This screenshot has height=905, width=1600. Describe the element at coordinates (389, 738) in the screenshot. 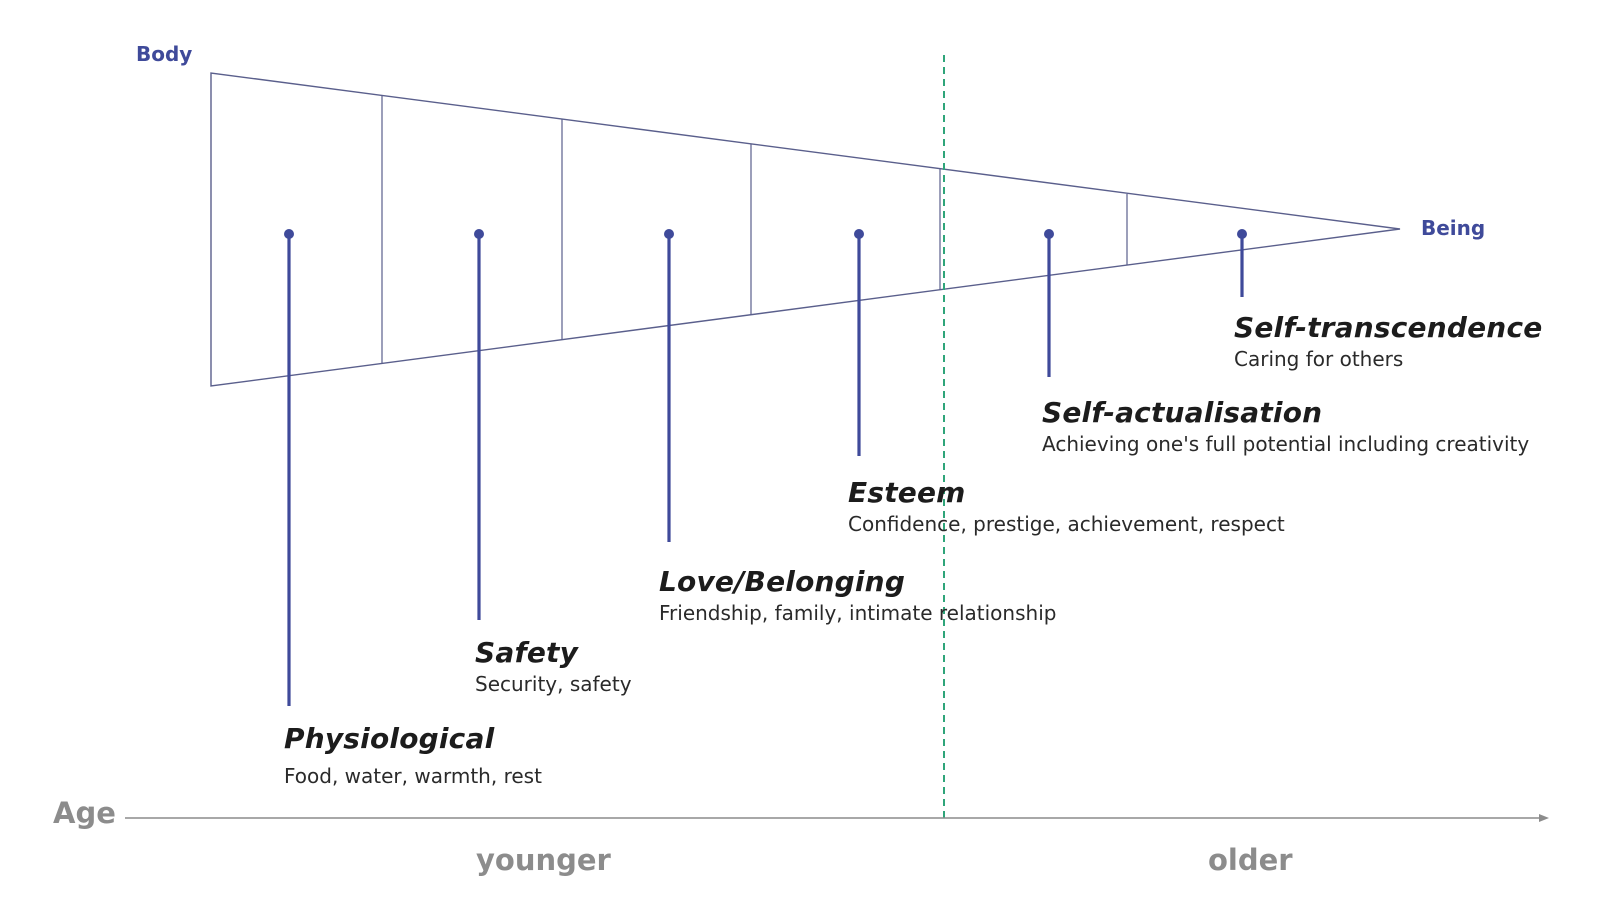

I see `stage-title: Physiological` at that location.